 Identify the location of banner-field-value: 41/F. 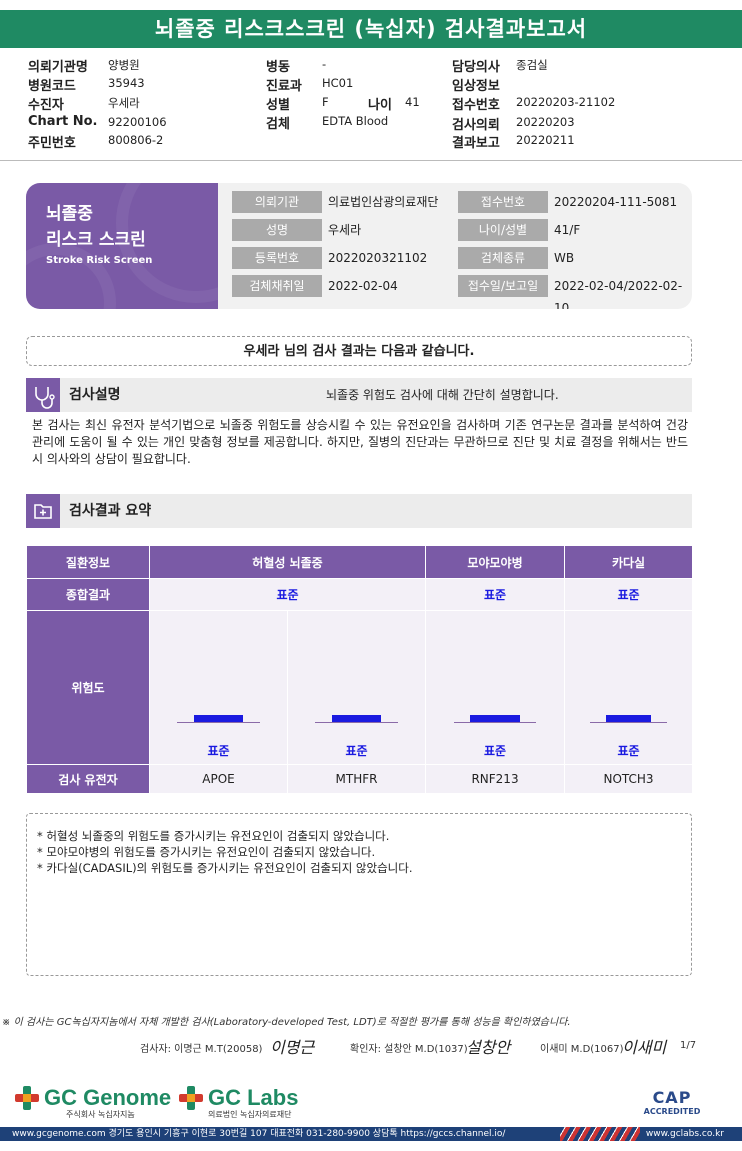
(567, 230).